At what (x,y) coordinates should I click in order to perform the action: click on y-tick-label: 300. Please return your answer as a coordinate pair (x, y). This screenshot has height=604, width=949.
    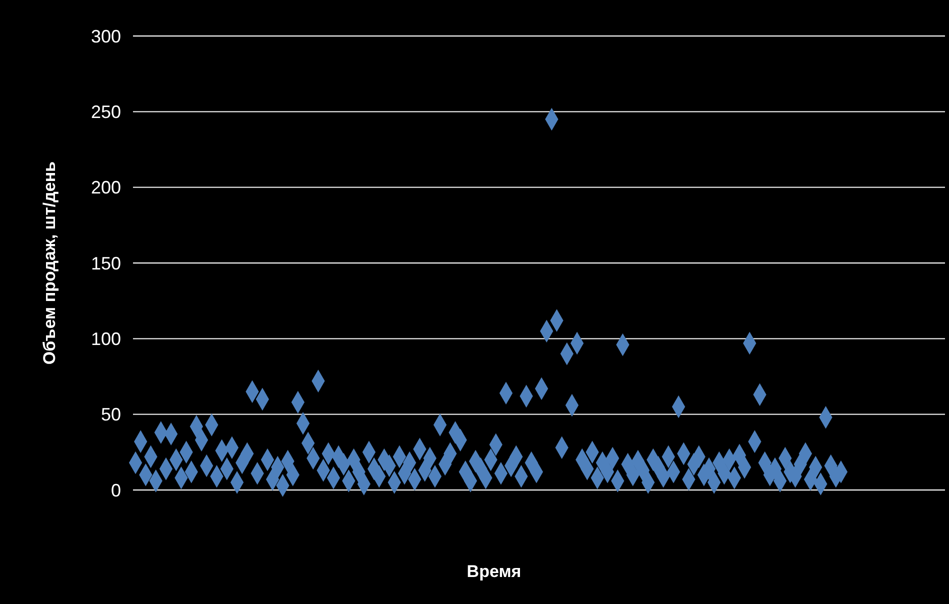
    Looking at the image, I should click on (105, 36).